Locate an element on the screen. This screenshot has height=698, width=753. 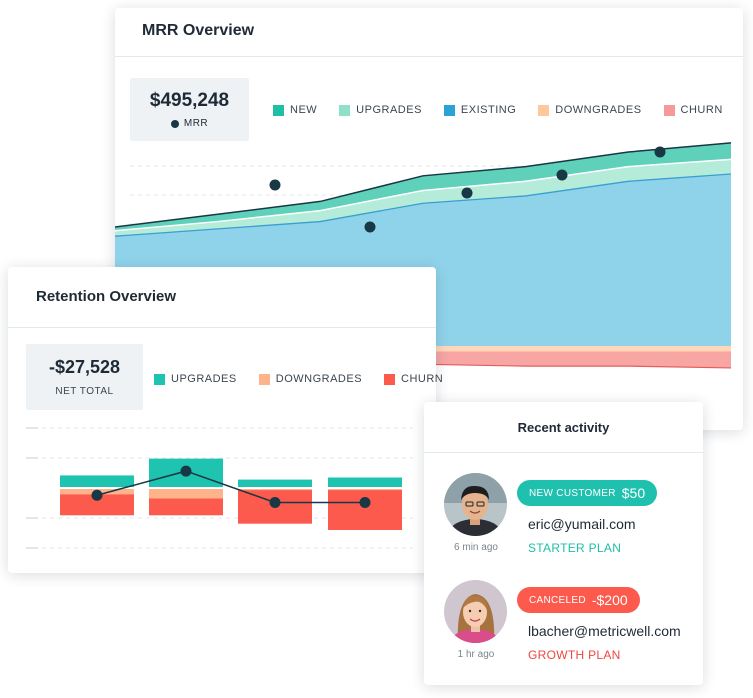
activity-plan: STARTER PLAN is located at coordinates (575, 548).